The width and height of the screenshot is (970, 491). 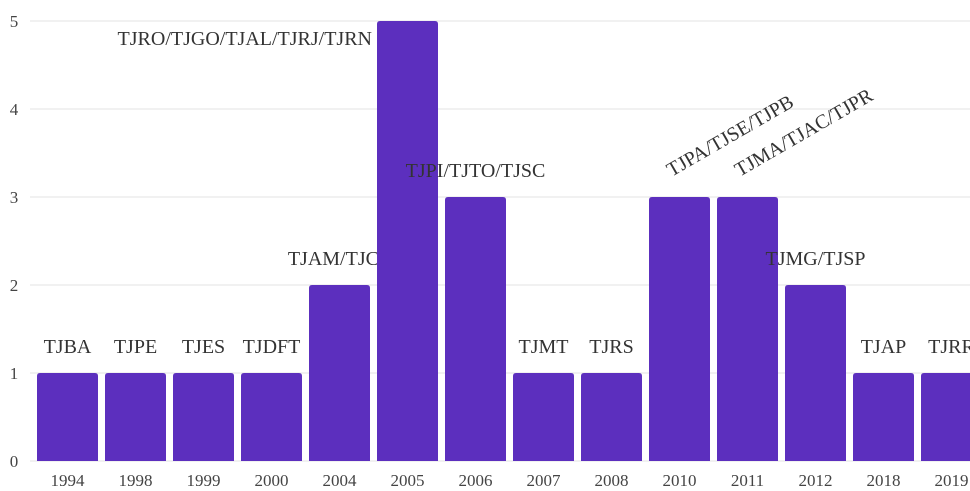 I want to click on x-tick-label: 2006, so click(x=476, y=480).